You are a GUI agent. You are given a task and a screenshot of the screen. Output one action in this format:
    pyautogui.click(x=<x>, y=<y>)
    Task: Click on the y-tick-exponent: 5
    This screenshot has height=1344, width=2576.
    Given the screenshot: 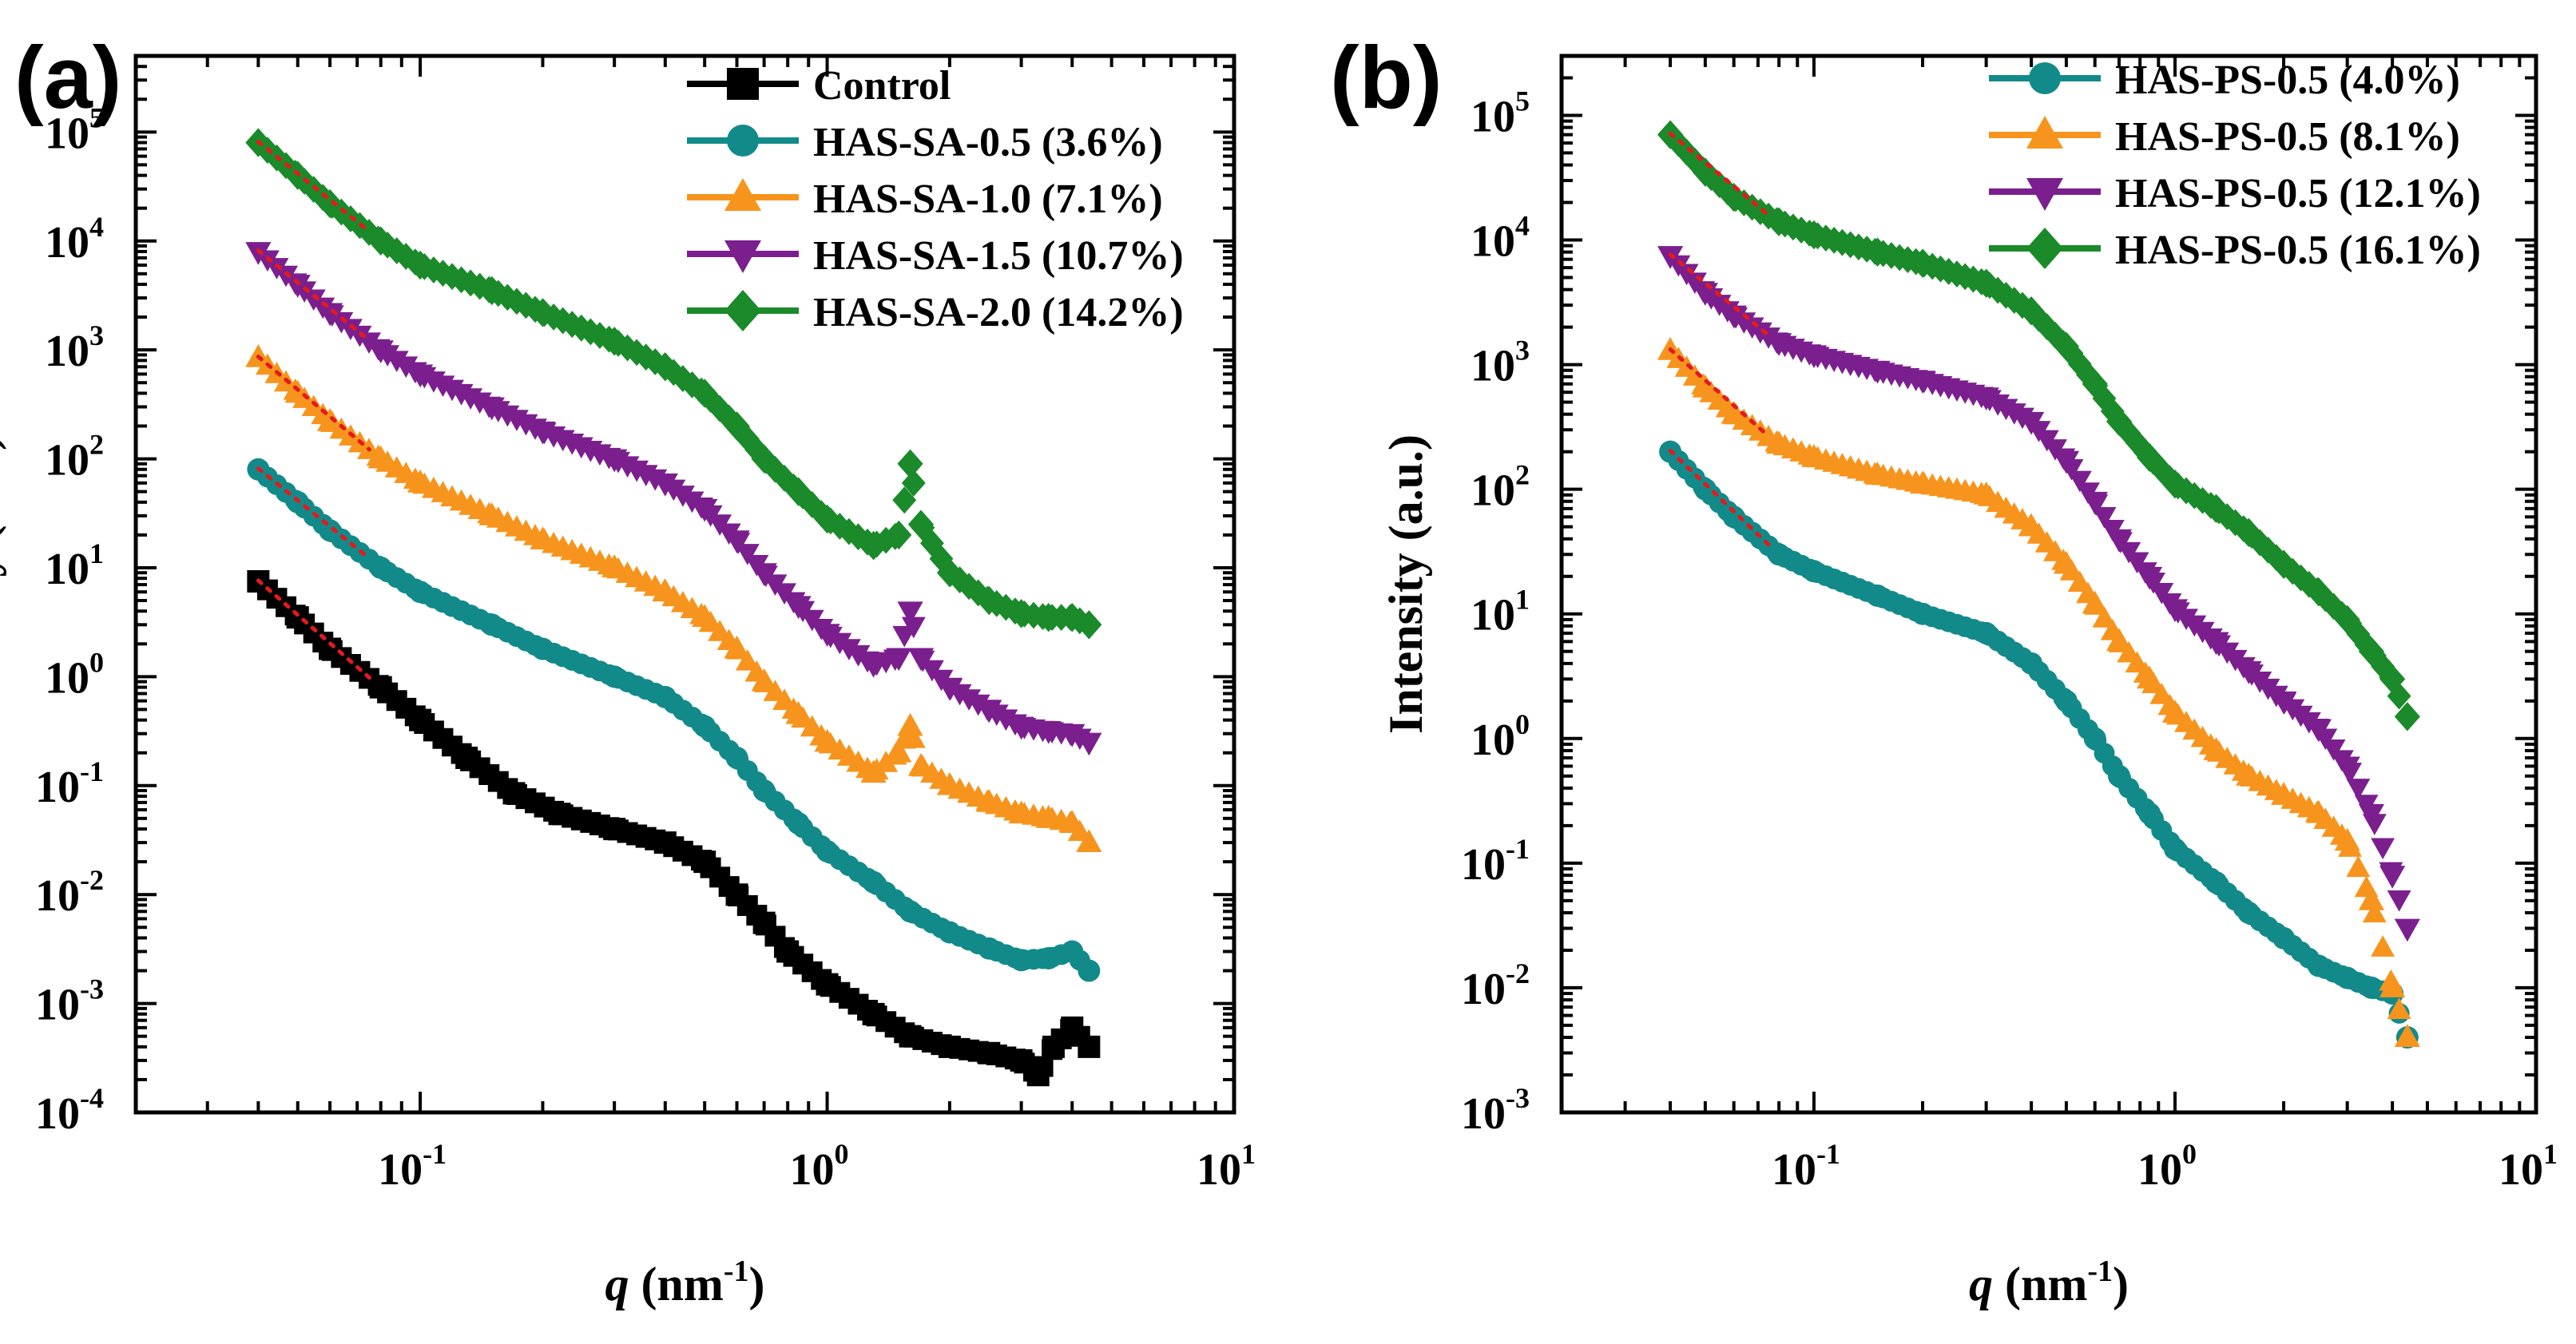 What is the action you would take?
    pyautogui.click(x=1522, y=101)
    